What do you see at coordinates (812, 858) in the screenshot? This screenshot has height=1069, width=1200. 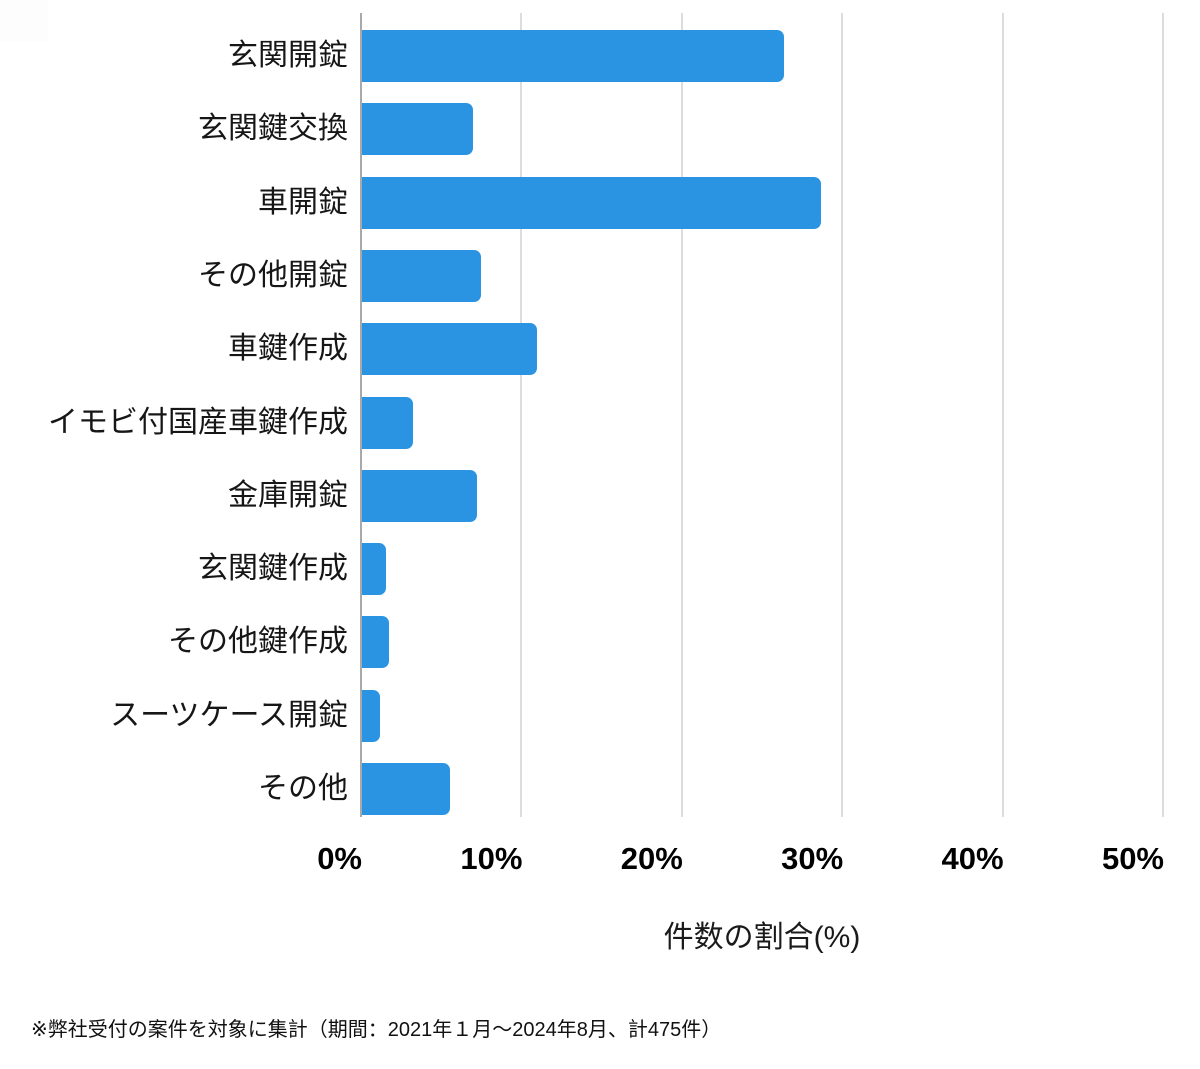 I see `x-tick-label: 30%` at bounding box center [812, 858].